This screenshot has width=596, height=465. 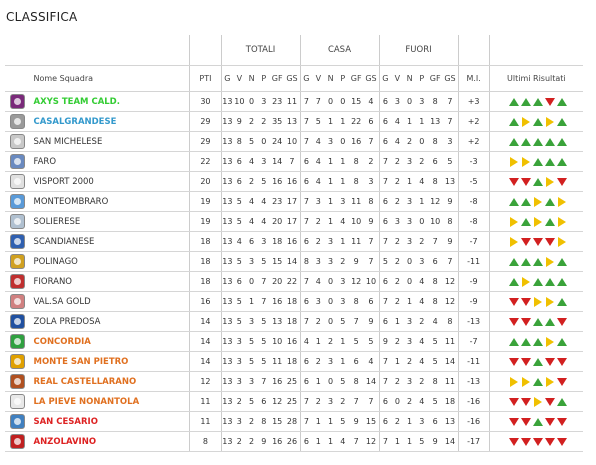 I want to click on team-name: SAN CESARIO, so click(x=65, y=421).